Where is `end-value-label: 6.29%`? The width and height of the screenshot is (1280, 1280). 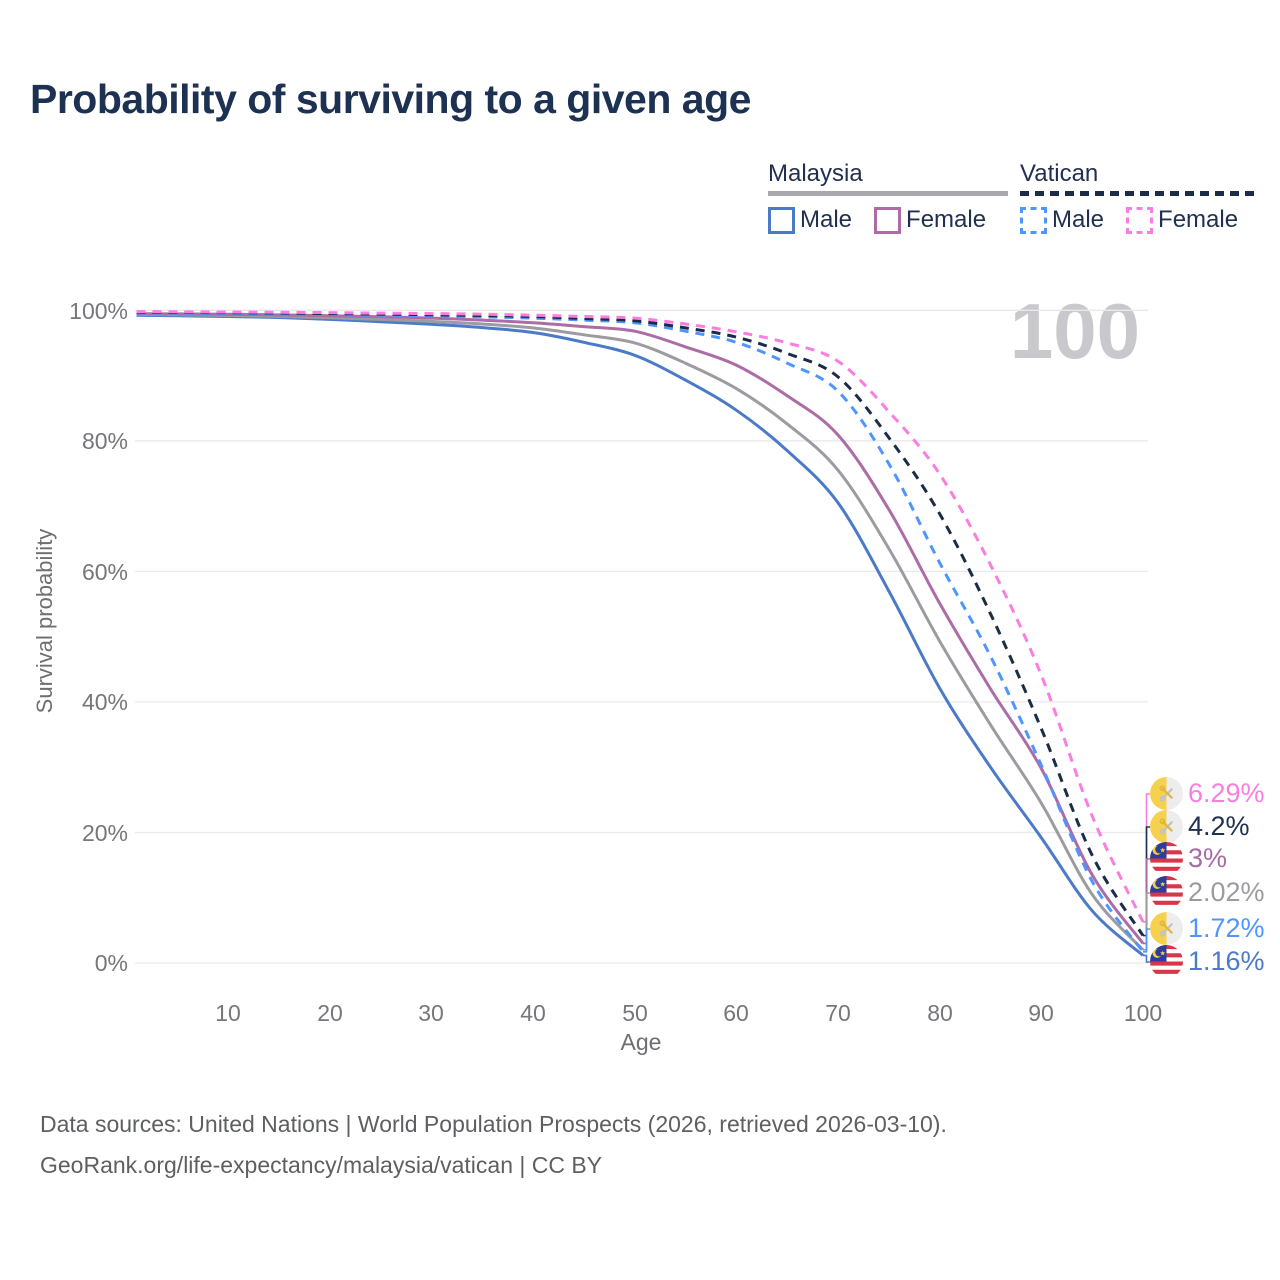
end-value-label: 6.29% is located at coordinates (1226, 793).